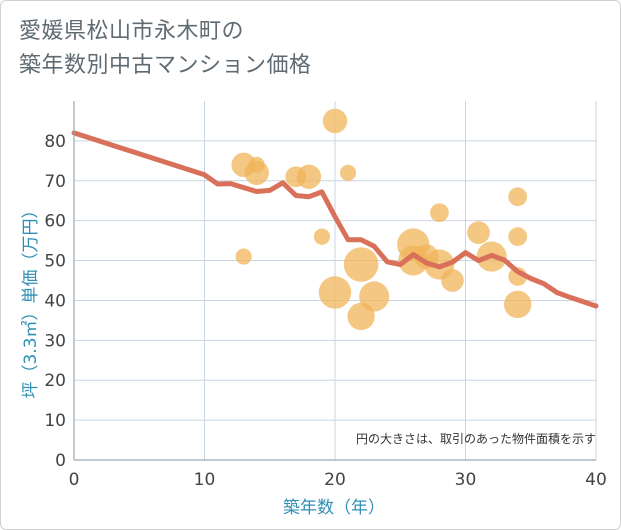 This screenshot has width=621, height=530. Describe the element at coordinates (165, 49) in the screenshot. I see `chart-title: 愛媛県松山市永木町の 築年数別中古マンション価格` at that location.